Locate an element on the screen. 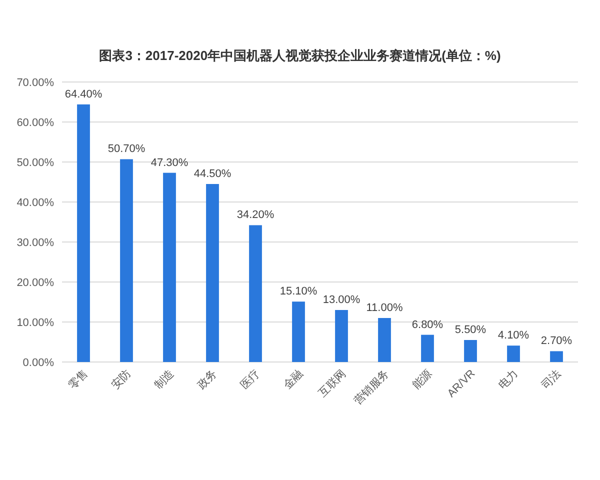 This screenshot has width=600, height=480. x-tick-label: 电力 is located at coordinates (508, 379).